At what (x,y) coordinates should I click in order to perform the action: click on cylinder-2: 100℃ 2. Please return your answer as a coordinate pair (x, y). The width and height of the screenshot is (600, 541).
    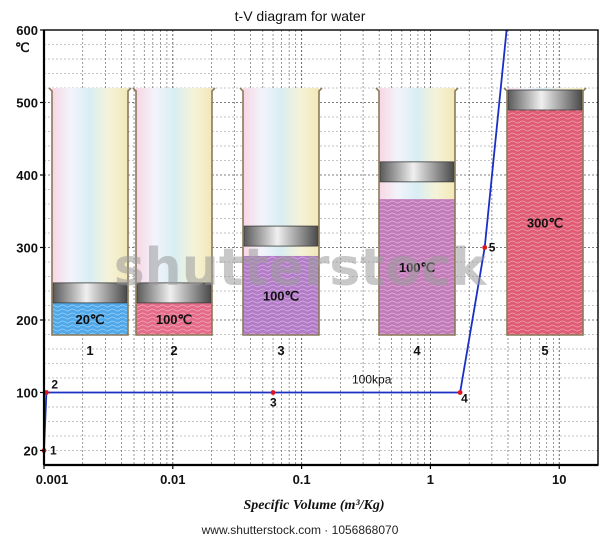
    Looking at the image, I should click on (174, 222).